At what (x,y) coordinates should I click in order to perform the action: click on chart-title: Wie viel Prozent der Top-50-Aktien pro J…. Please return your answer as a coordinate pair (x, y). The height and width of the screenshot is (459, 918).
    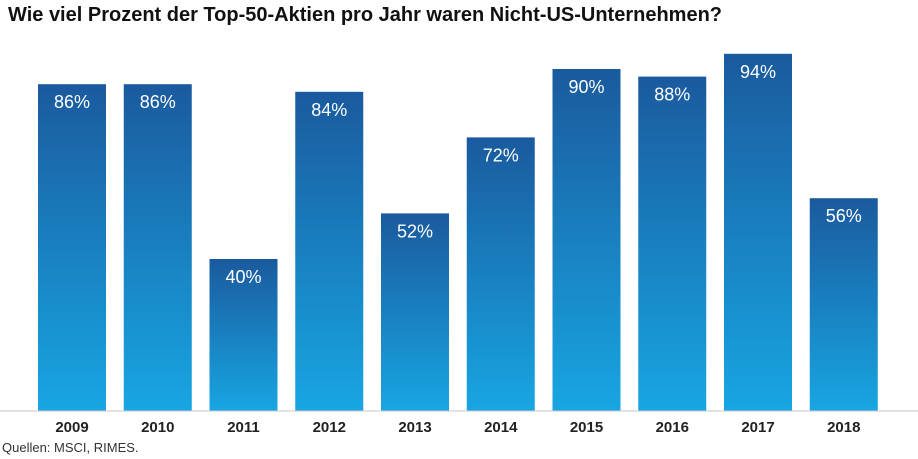
    Looking at the image, I should click on (365, 15).